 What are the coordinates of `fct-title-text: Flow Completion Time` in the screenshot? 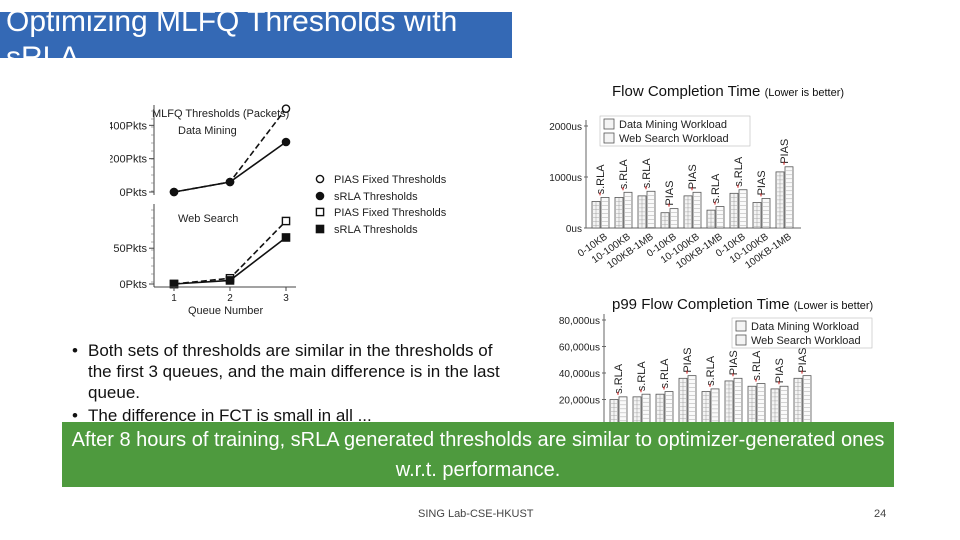 It's located at (686, 91).